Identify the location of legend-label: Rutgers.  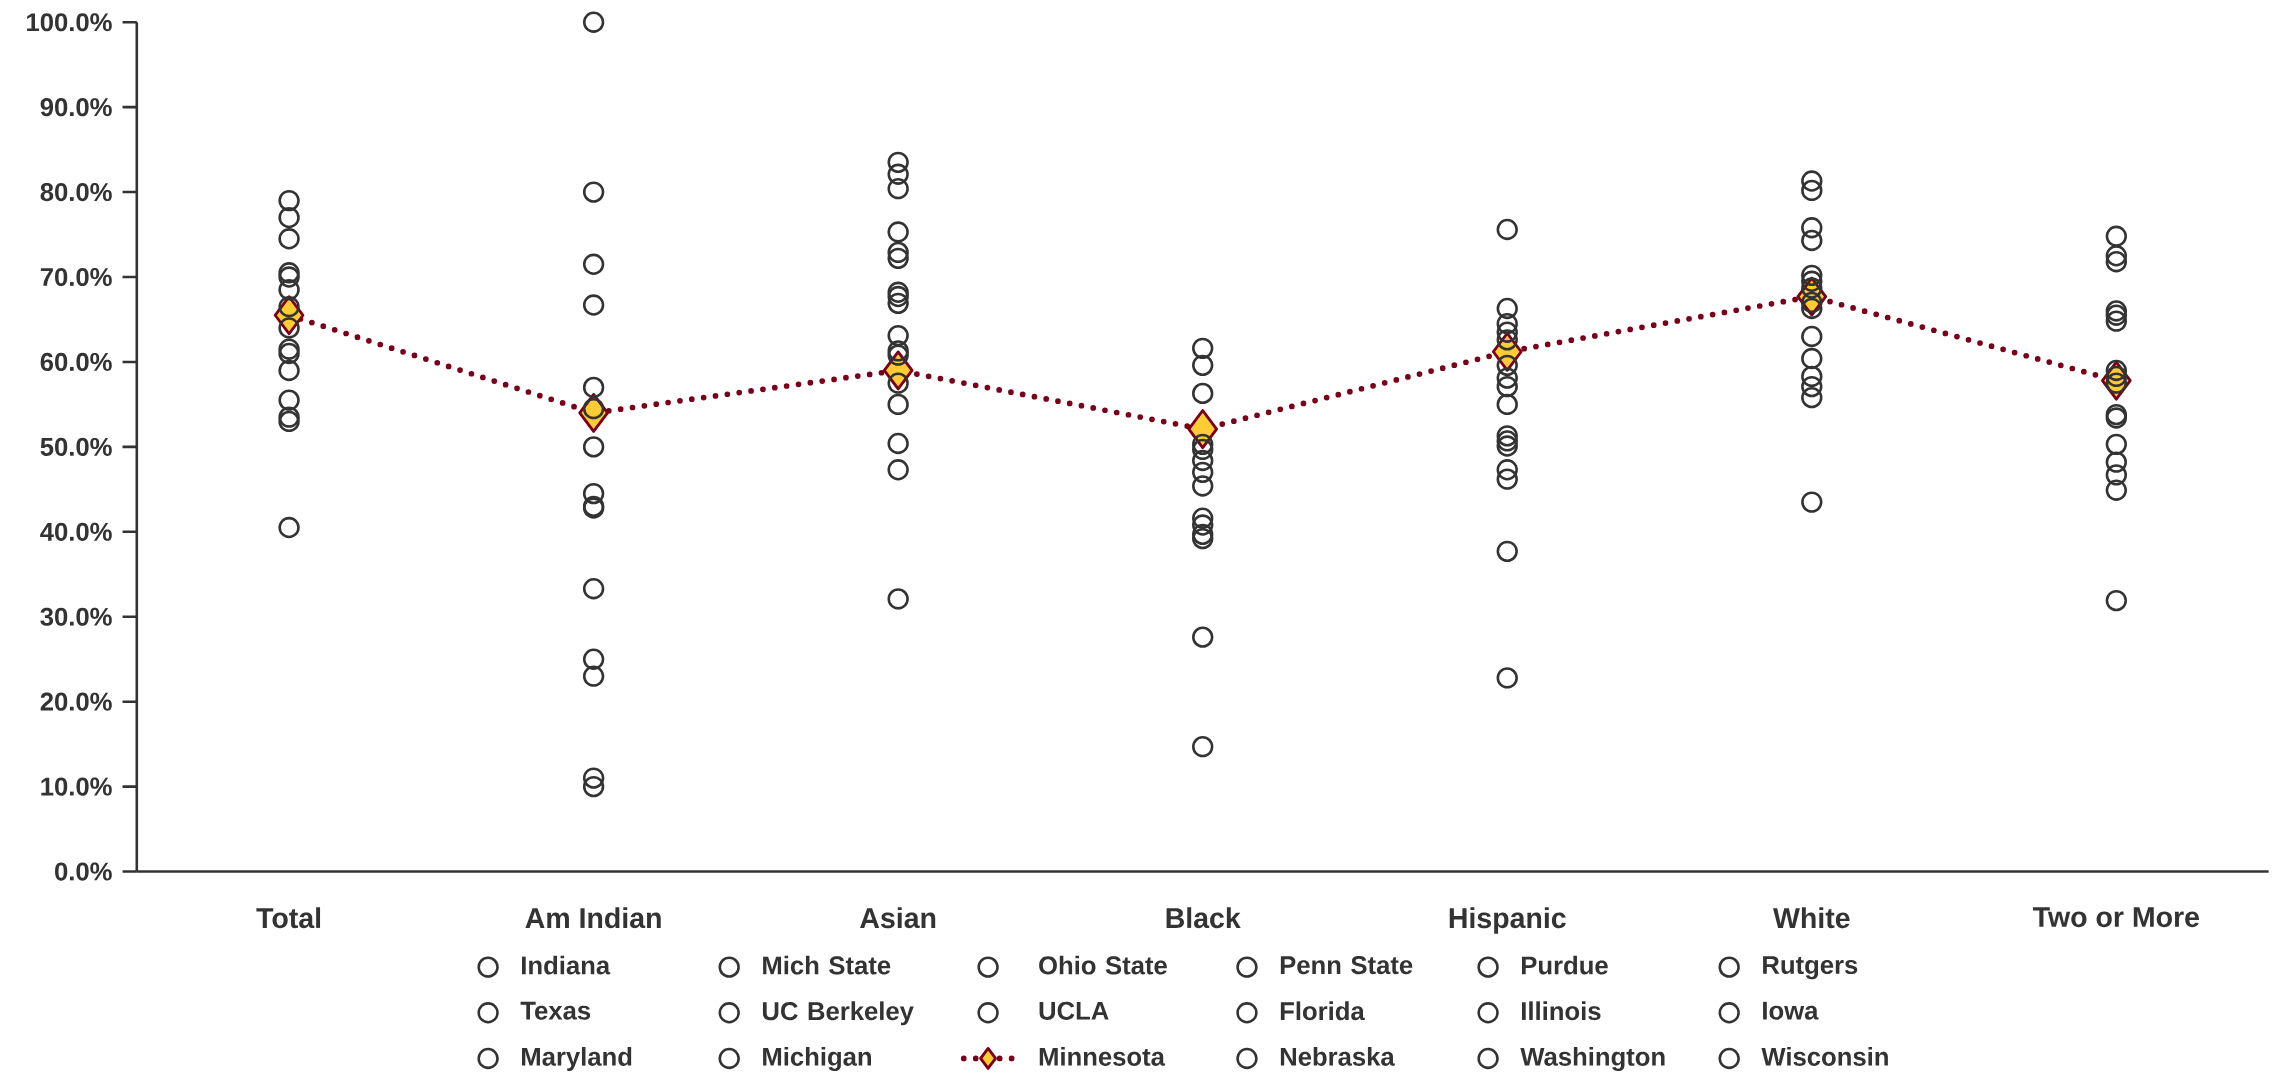
(1810, 968).